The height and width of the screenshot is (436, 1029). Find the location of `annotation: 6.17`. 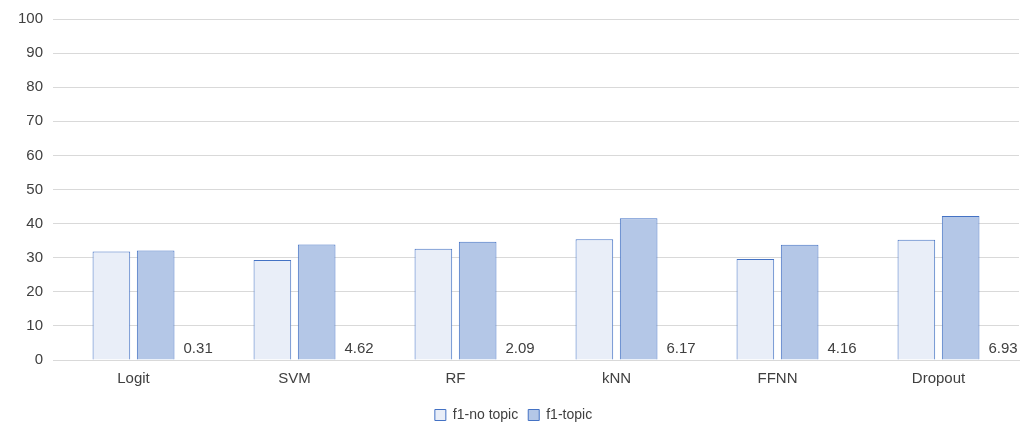

annotation: 6.17 is located at coordinates (681, 347).